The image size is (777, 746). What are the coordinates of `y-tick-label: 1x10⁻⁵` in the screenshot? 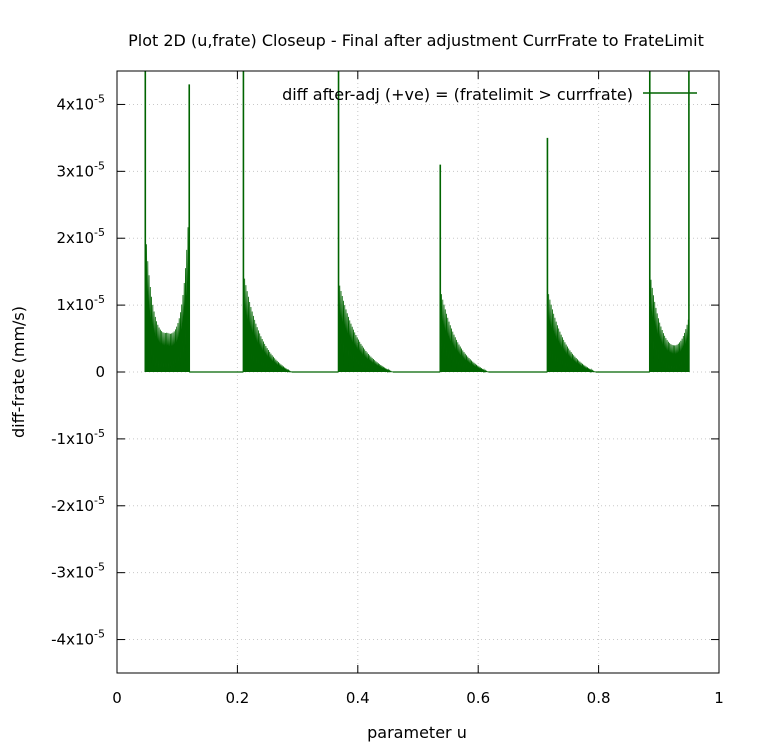 It's located at (81, 303).